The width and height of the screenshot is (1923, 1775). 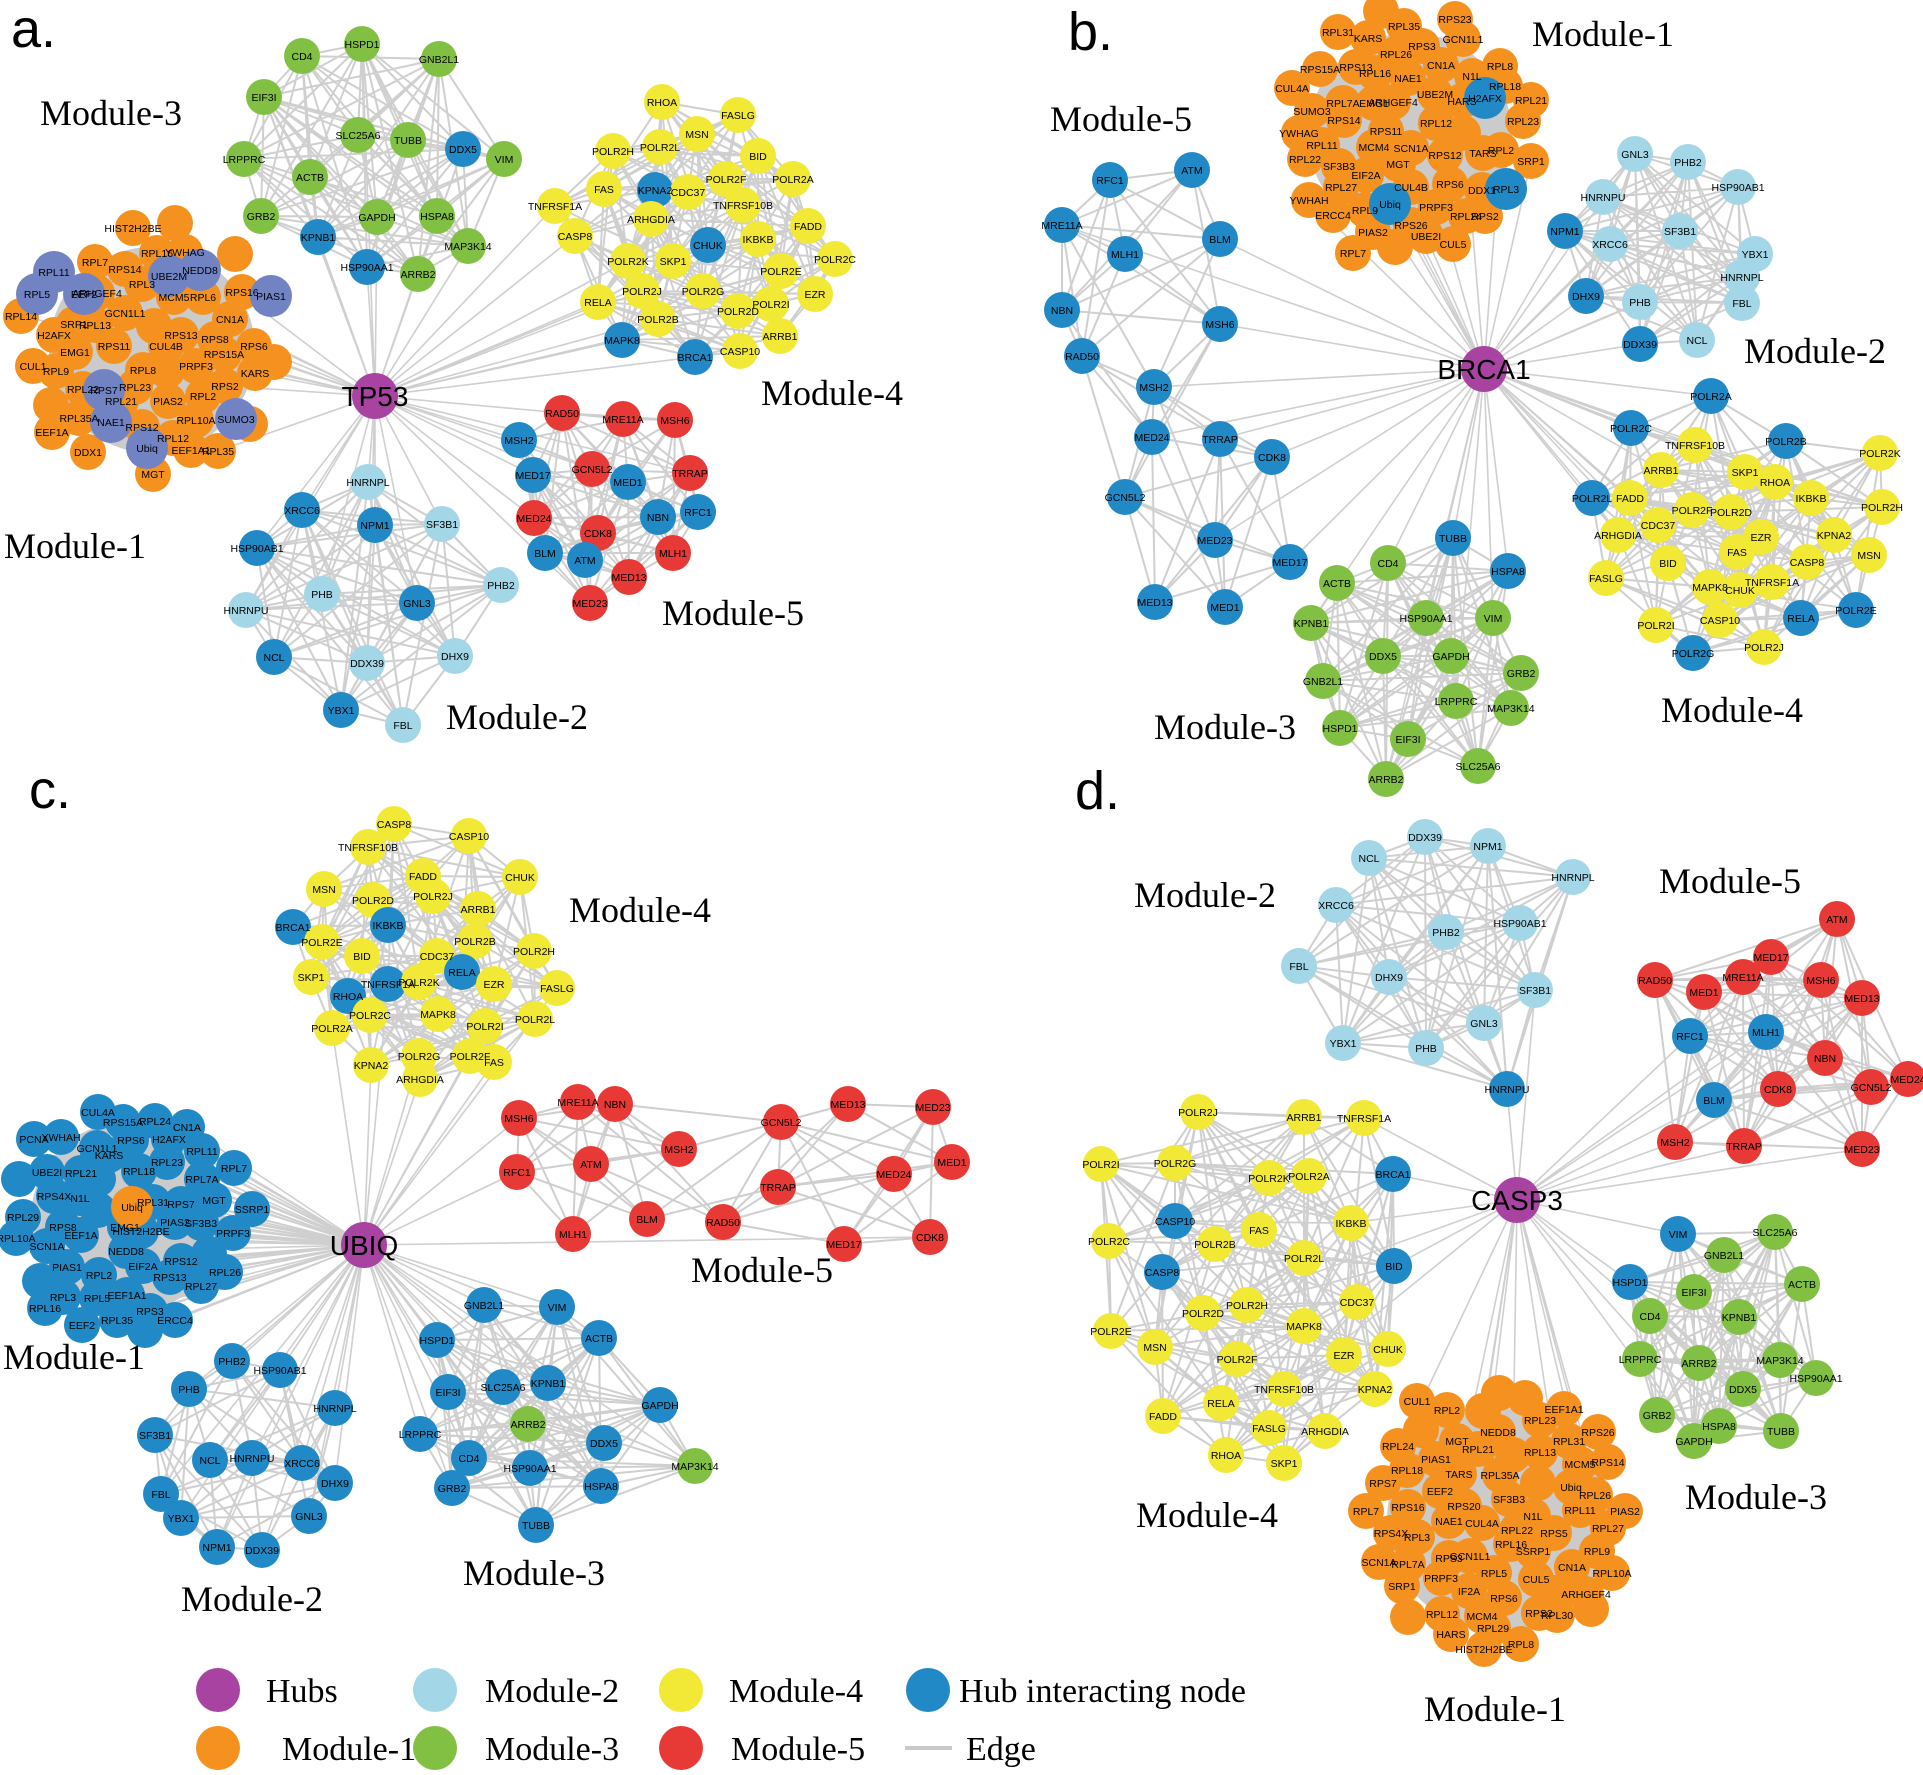 I want to click on svg-text: CUL5, so click(x=1536, y=1580).